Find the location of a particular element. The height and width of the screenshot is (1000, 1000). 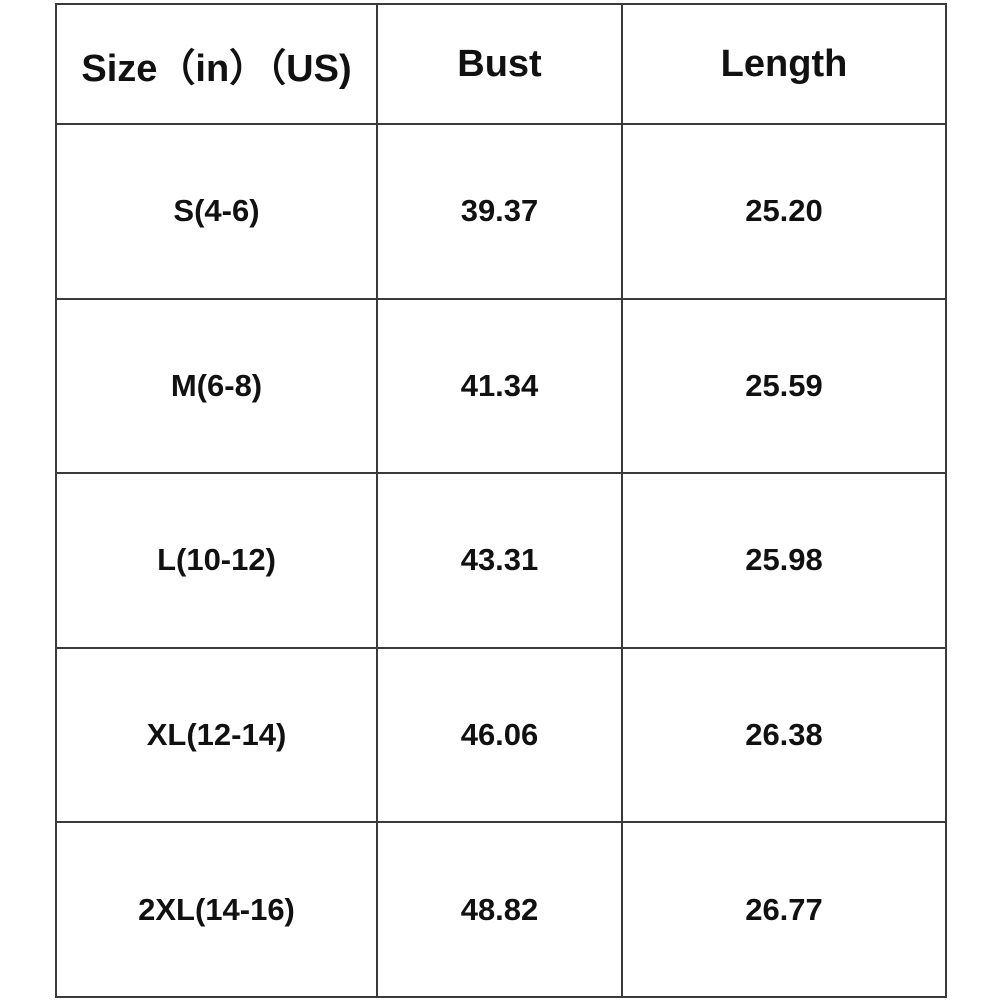

table-cell: S(4-6) is located at coordinates (216, 211).